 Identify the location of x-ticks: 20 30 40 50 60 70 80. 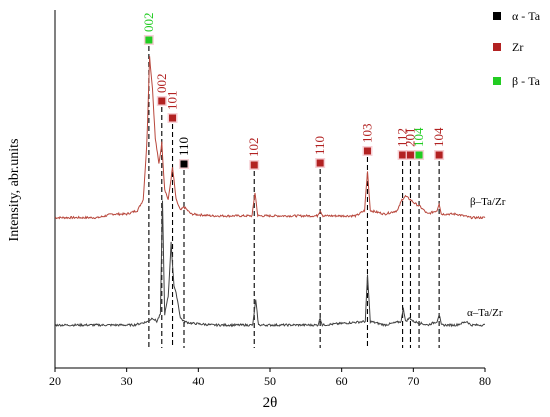
(270, 378).